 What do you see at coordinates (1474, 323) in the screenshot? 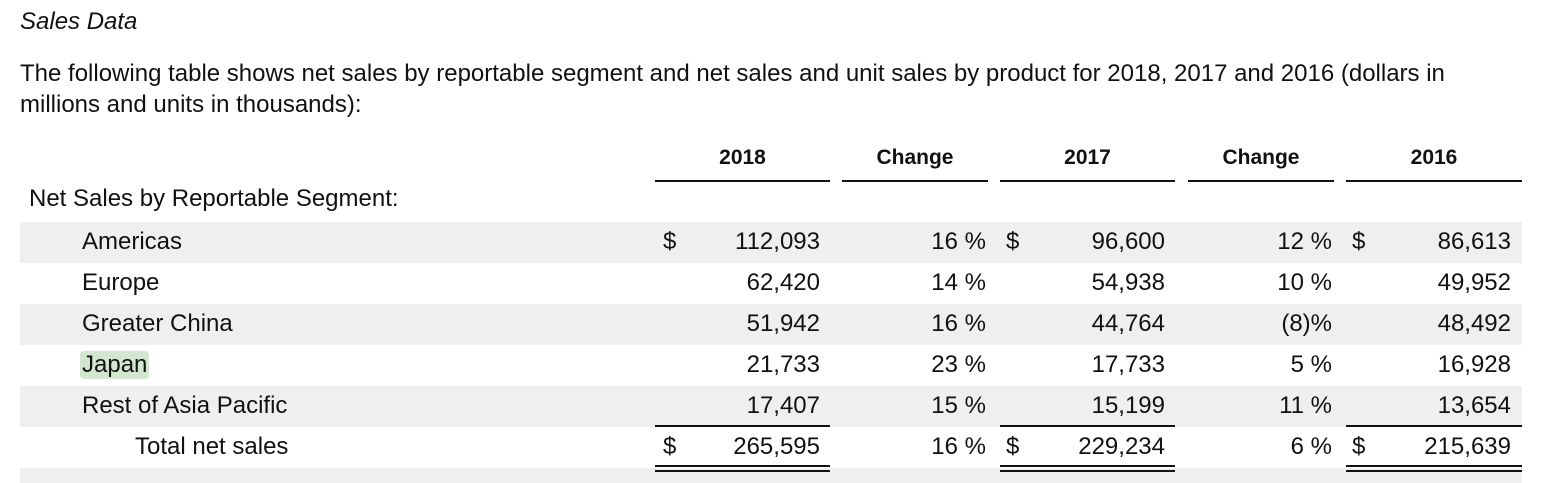
I see `value-2016: 48,492` at bounding box center [1474, 323].